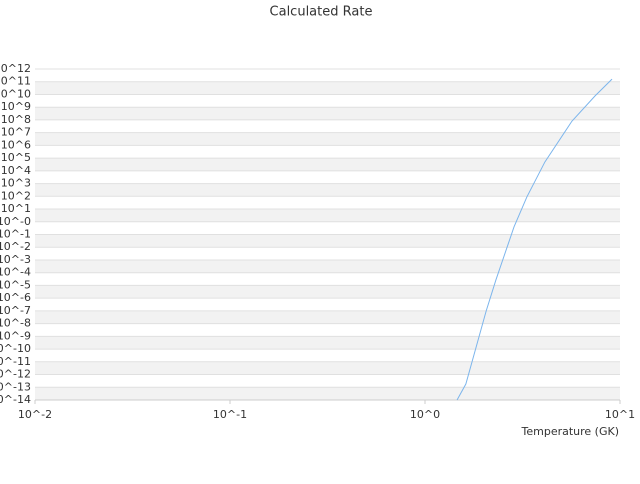 The width and height of the screenshot is (640, 484). What do you see at coordinates (16, 132) in the screenshot?
I see `y-tick-label: 10^7` at bounding box center [16, 132].